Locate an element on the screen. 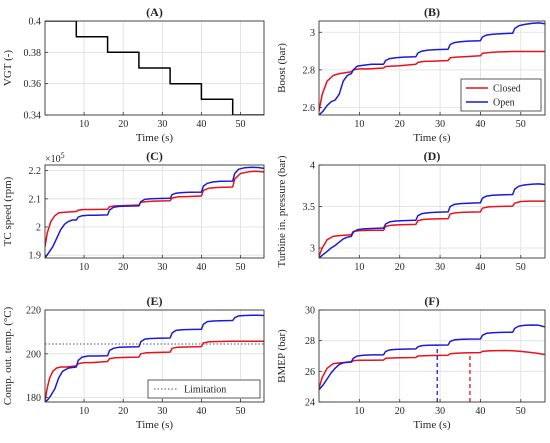  legend: Closed Open is located at coordinates (501, 95).